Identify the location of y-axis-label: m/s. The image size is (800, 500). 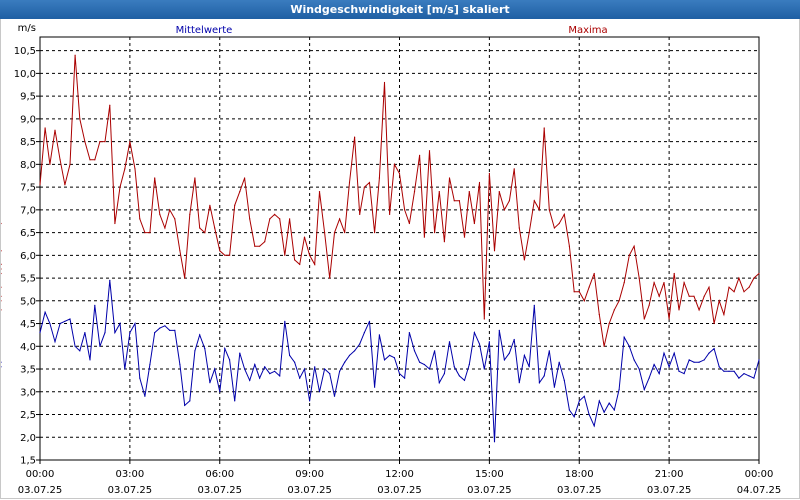
(27, 28).